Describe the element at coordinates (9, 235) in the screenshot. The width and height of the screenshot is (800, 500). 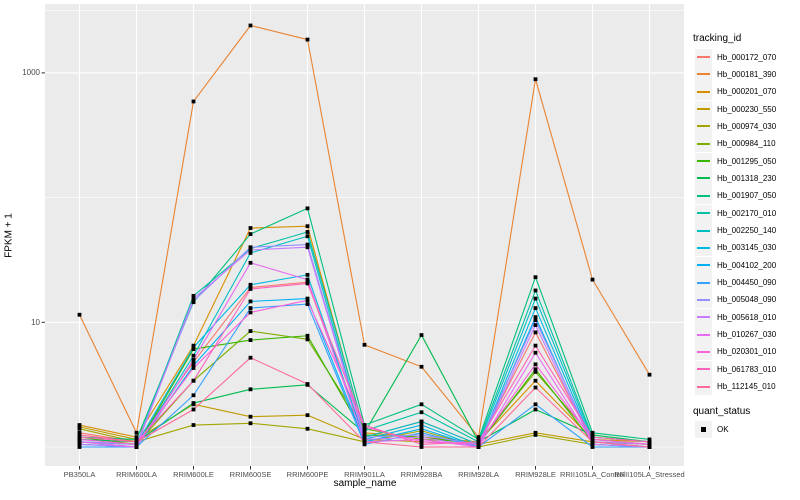
I see `y-axis-title: FPKM + 1` at that location.